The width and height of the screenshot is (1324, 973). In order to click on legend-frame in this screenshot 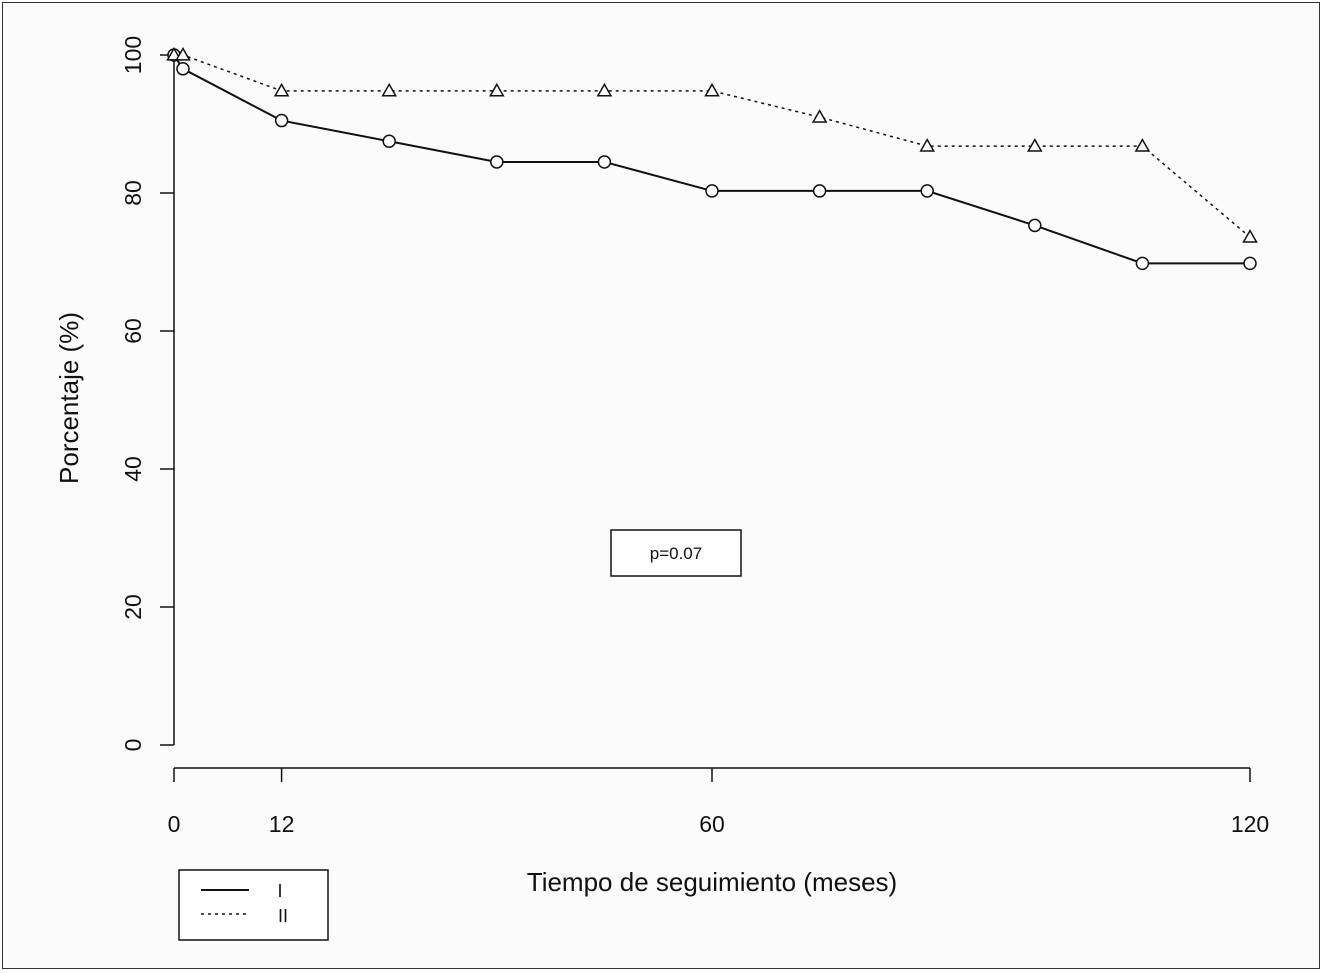, I will do `click(253, 905)`.